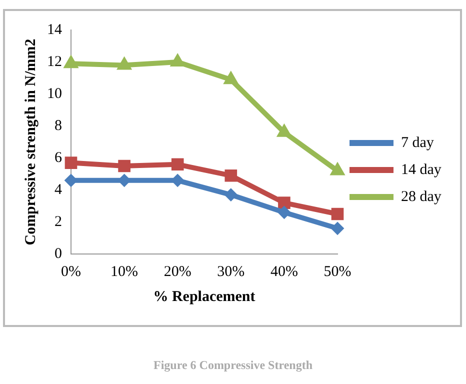  I want to click on y-axis-title: Compressive strength in N/mm2, so click(30, 142).